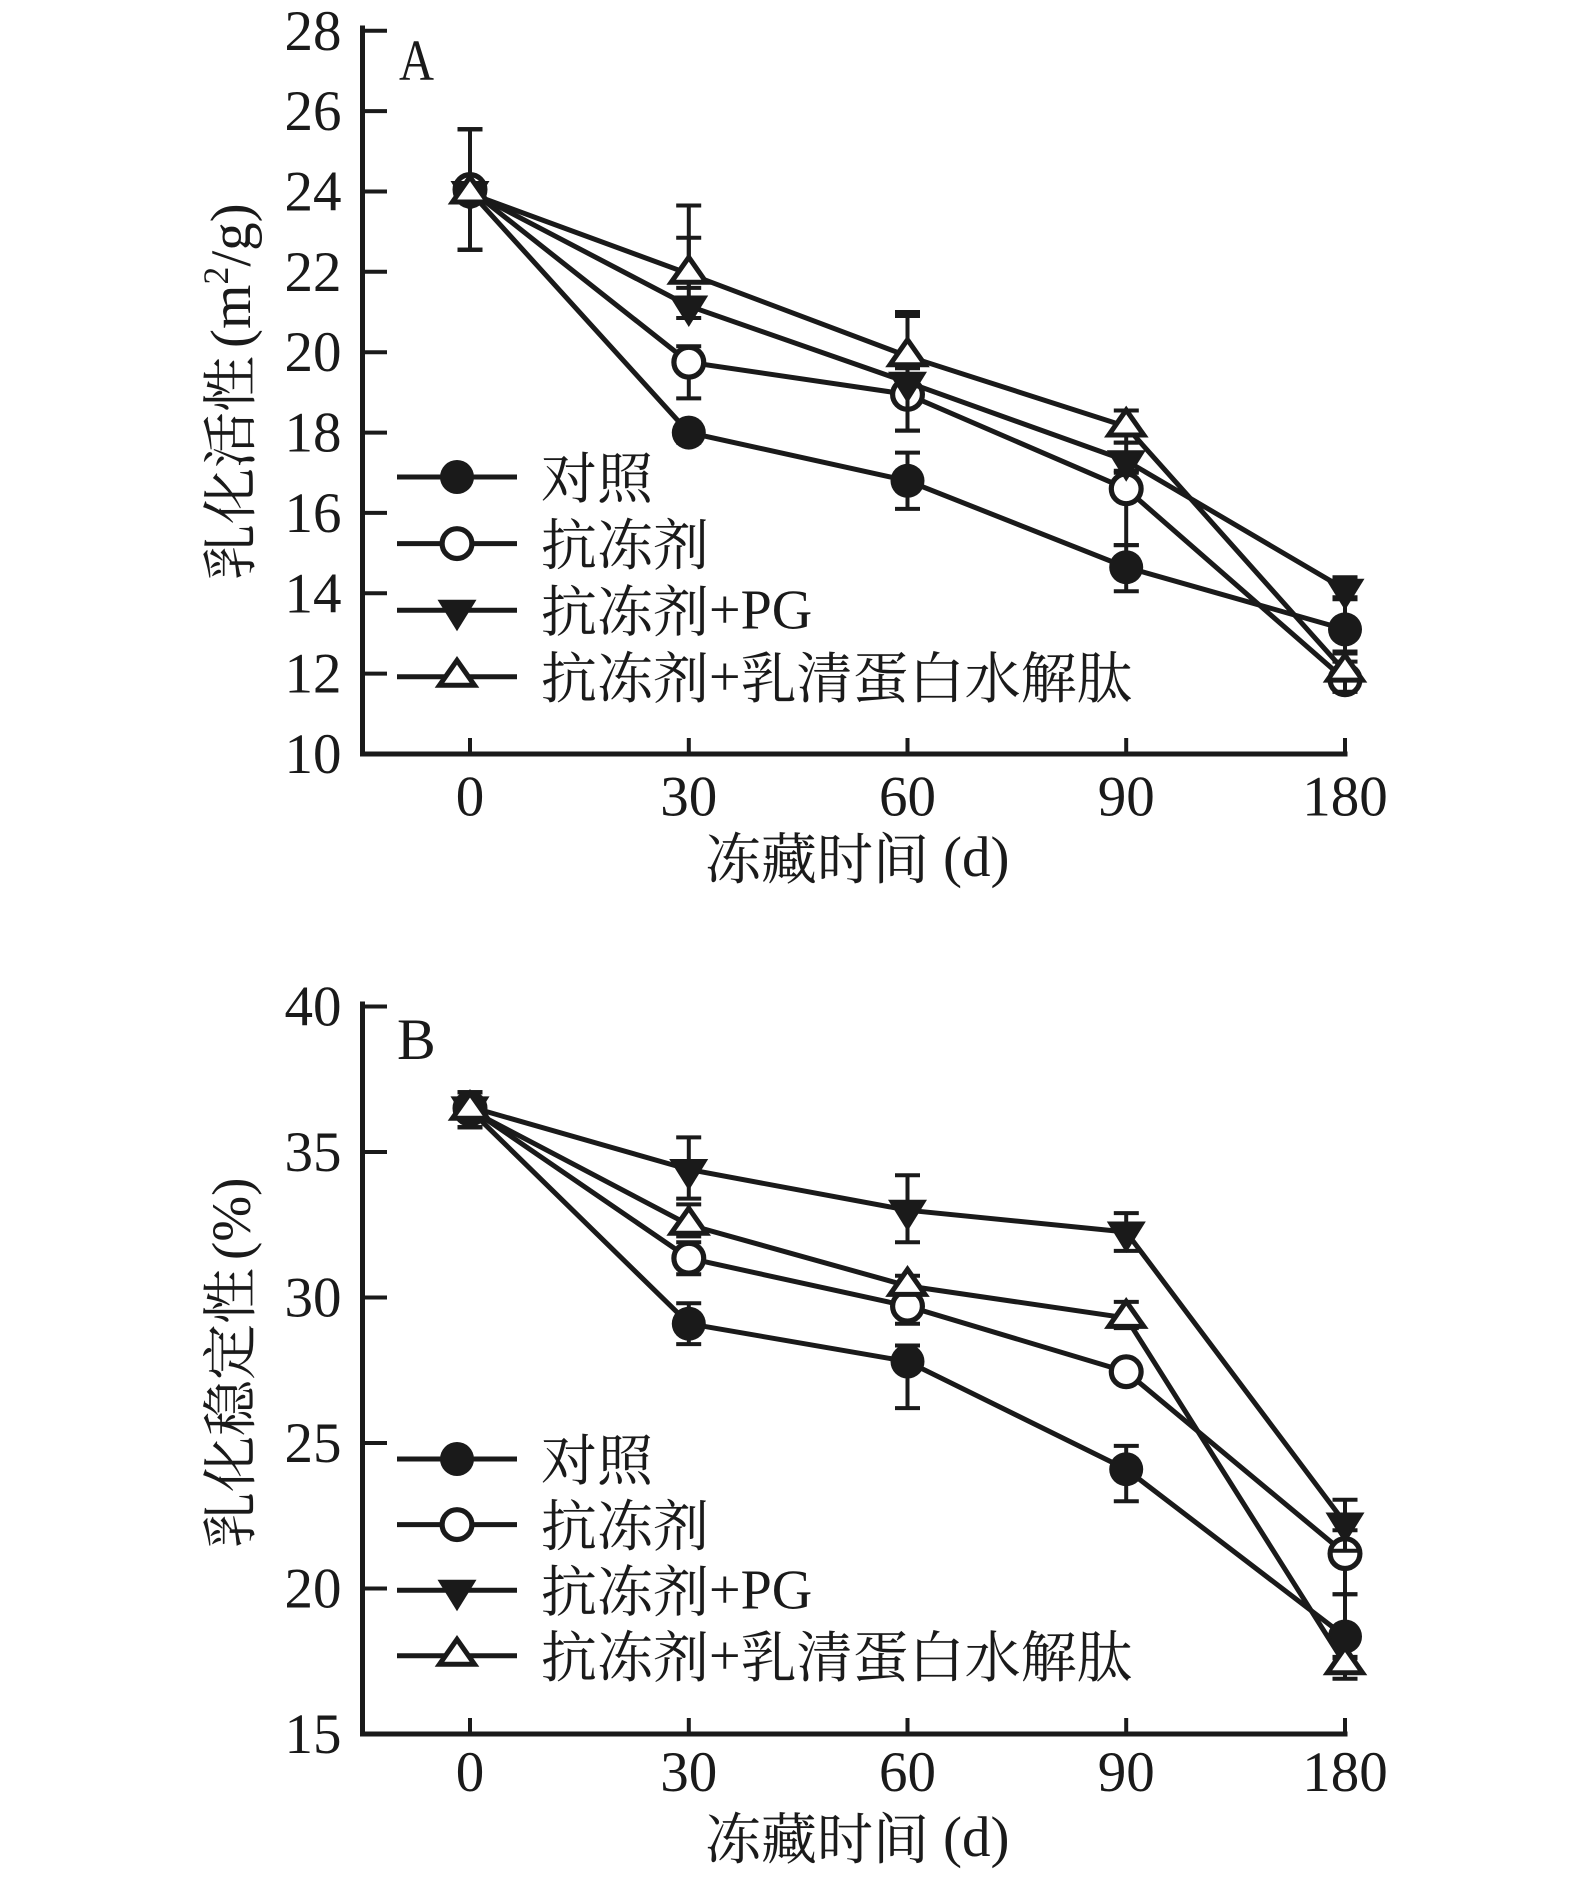 This screenshot has height=1879, width=1575. I want to click on svg-text: 40, so click(313, 1007).